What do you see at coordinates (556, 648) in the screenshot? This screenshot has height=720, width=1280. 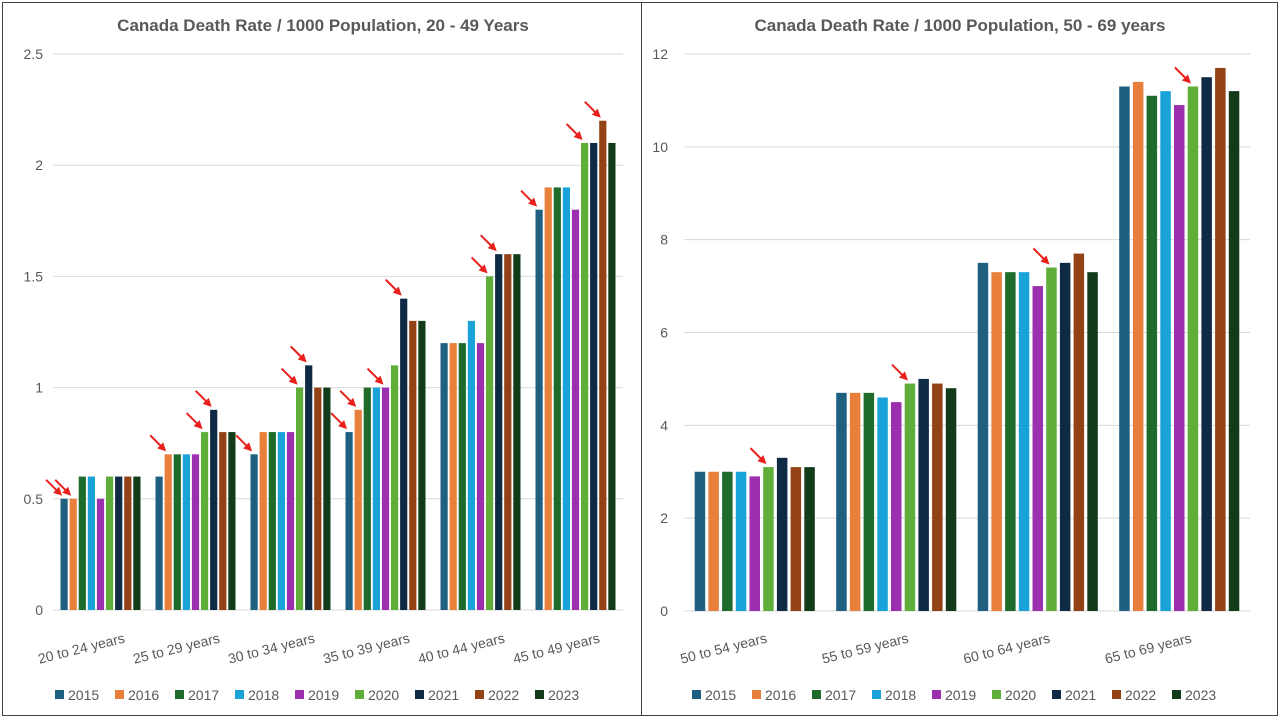 I see `category-label: 45 to 49 years` at bounding box center [556, 648].